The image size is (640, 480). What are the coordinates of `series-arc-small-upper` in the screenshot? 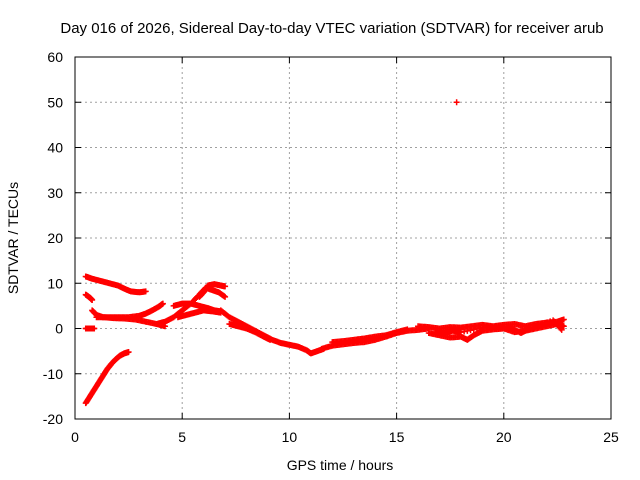 It's located at (89, 297).